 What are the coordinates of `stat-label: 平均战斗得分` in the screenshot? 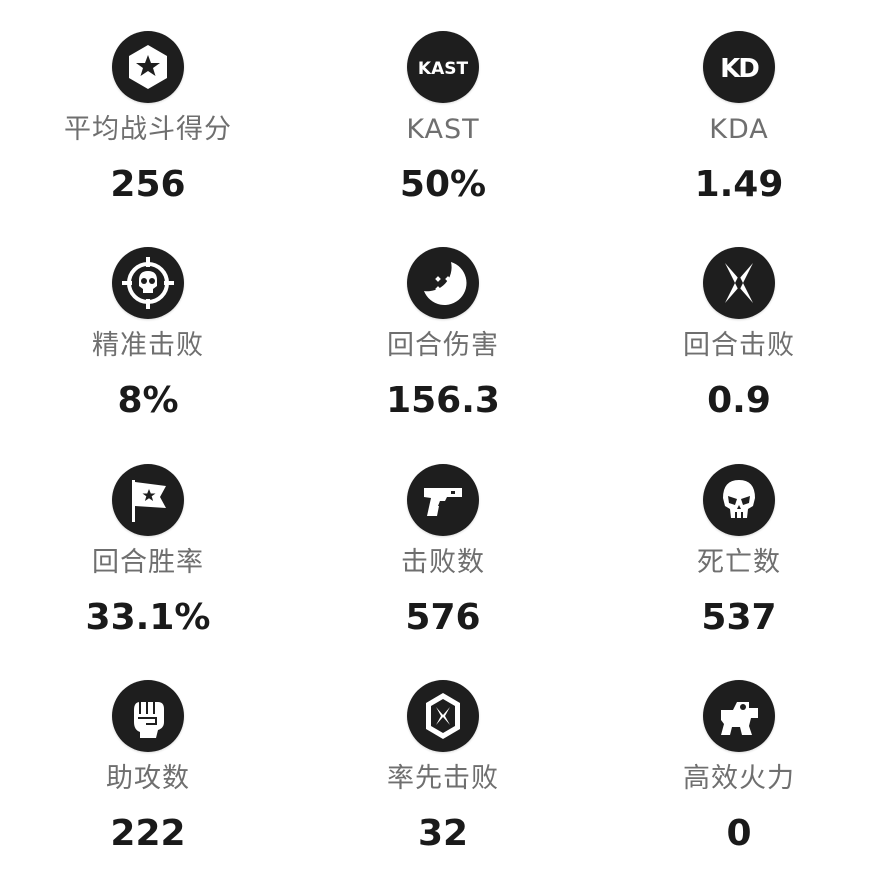 It's located at (148, 129).